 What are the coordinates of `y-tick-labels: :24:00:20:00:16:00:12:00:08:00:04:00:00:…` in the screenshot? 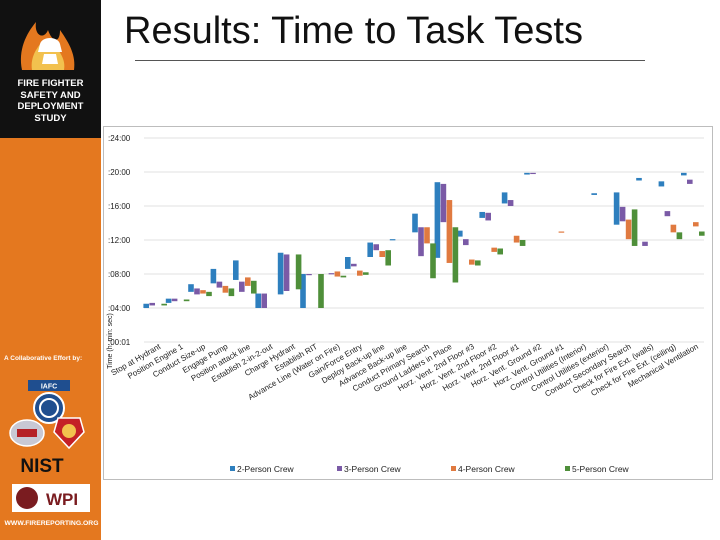 It's located at (119, 240).